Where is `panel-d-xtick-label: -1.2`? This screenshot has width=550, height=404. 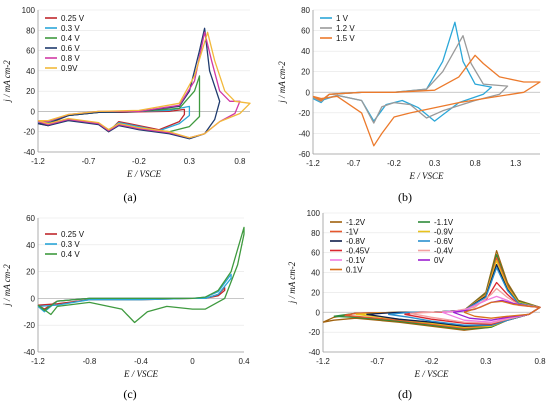 panel-d-xtick-label: -1.2 is located at coordinates (323, 361).